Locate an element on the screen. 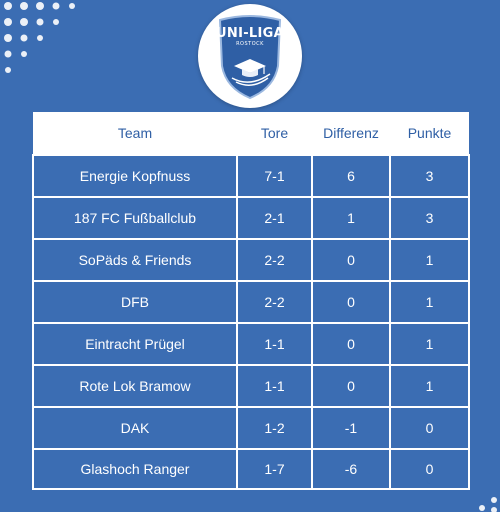 The height and width of the screenshot is (512, 500). table-row: SoPäds & Friends 2-2 0 1 is located at coordinates (251, 260).